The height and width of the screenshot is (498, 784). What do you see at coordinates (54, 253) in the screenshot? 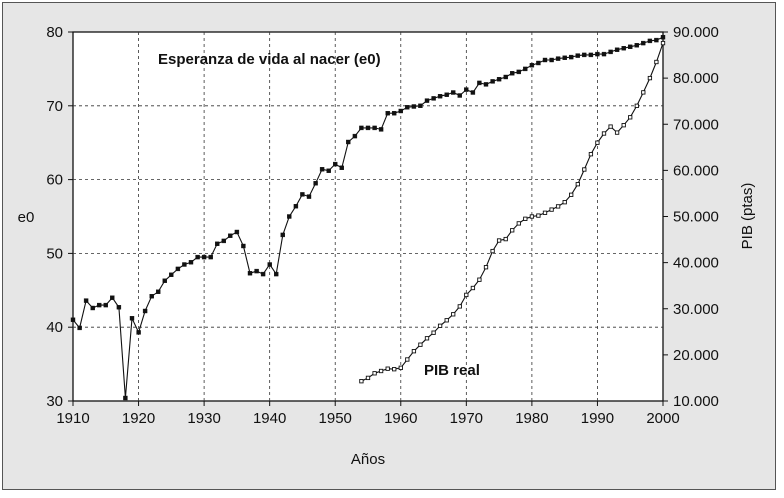
I see `y-tick-label: 50` at bounding box center [54, 253].